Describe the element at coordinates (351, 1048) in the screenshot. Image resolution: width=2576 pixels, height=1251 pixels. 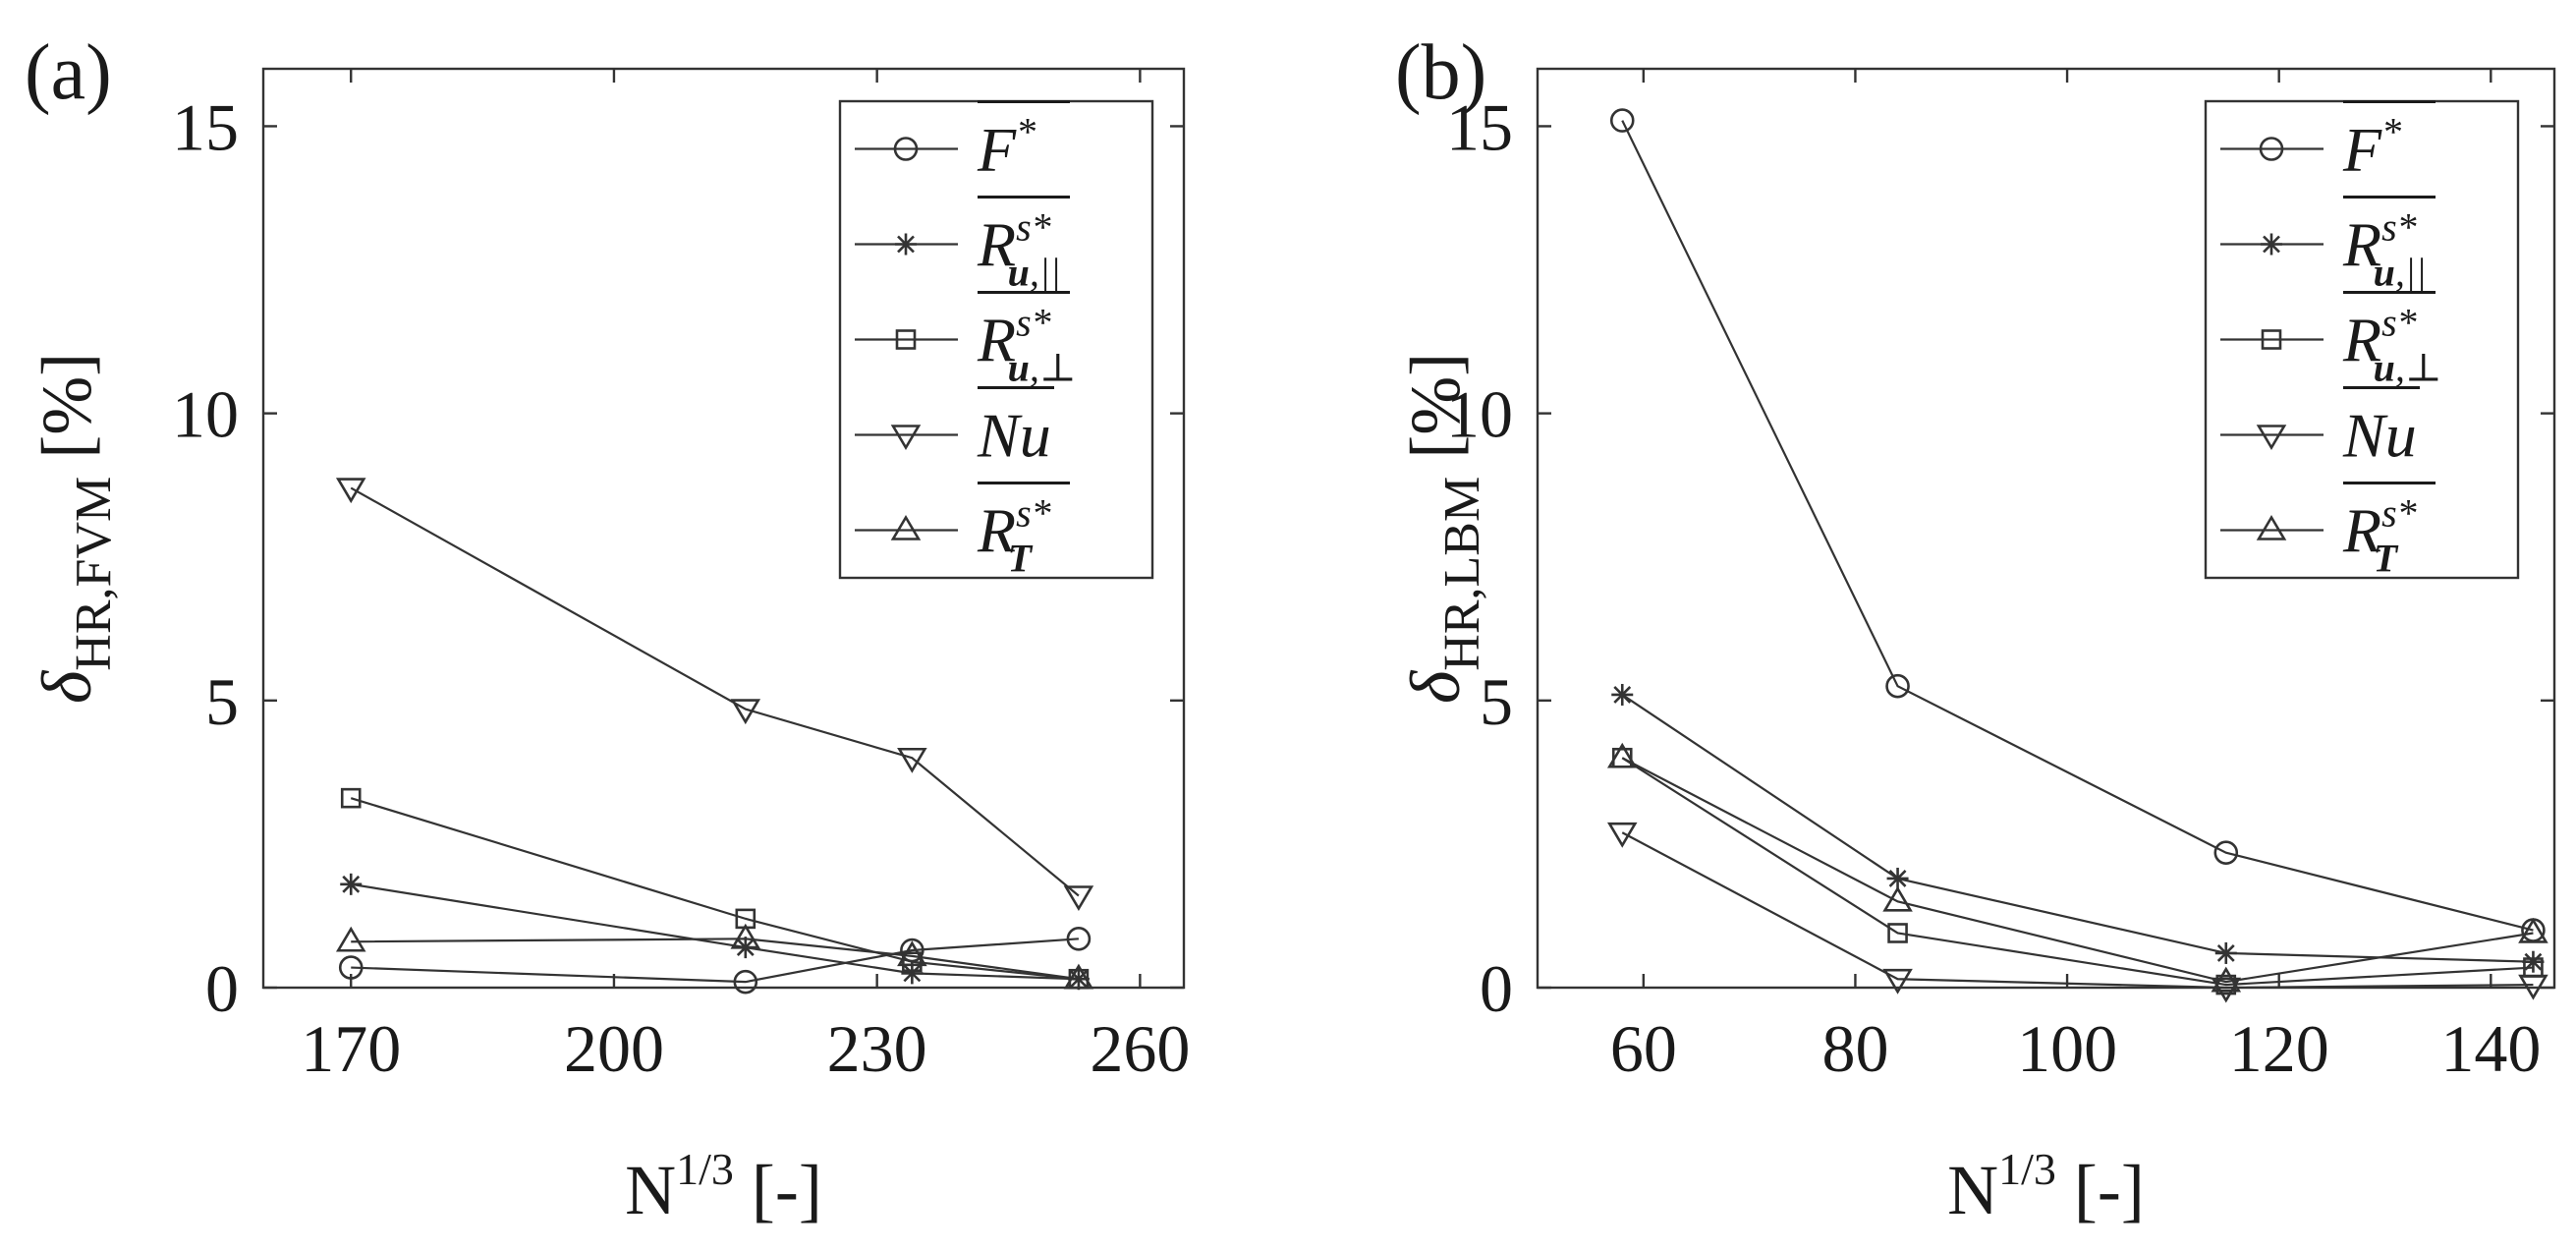
I see `x-tick-label: 170` at that location.